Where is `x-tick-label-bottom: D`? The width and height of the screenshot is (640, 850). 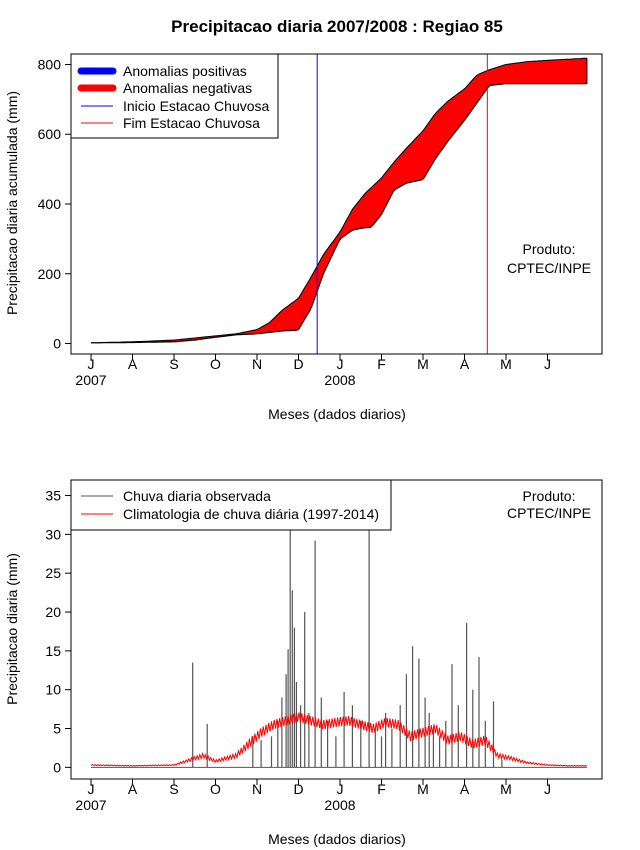
x-tick-label-bottom: D is located at coordinates (298, 789).